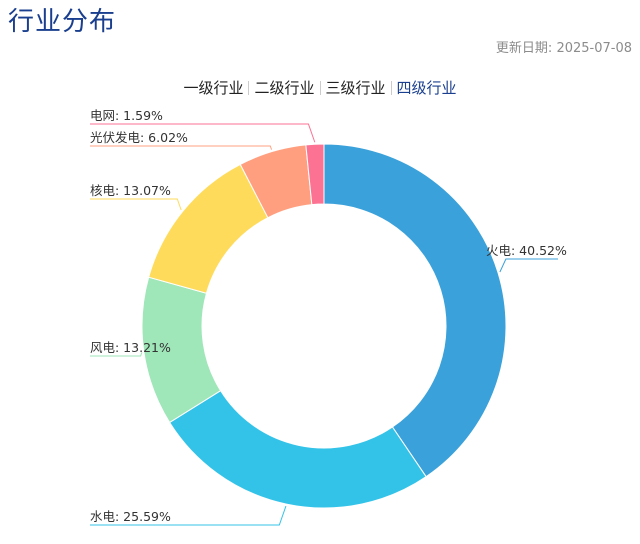  What do you see at coordinates (126, 115) in the screenshot?
I see `slice-label-5: 电网: 1.59%` at bounding box center [126, 115].